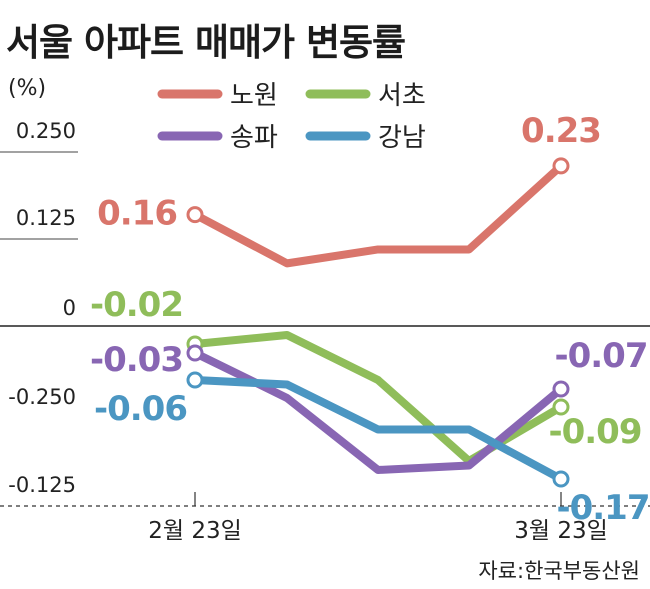 Image resolution: width=650 pixels, height=589 pixels. What do you see at coordinates (561, 531) in the screenshot?
I see `x-tick-label-1: 3월 23일` at bounding box center [561, 531].